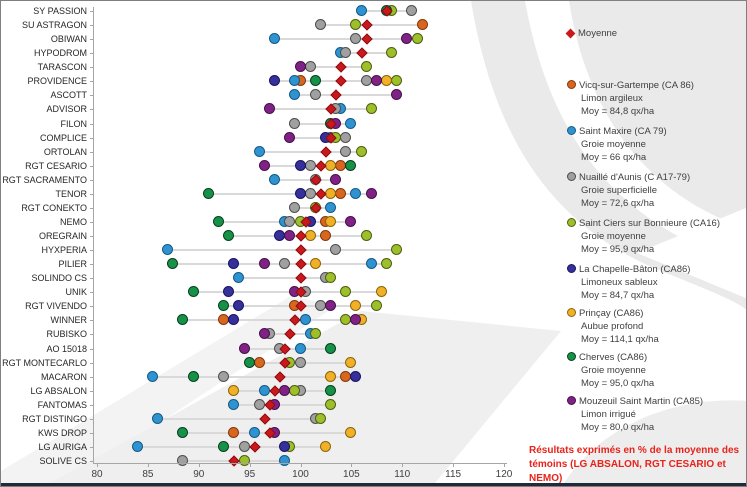 The width and height of the screenshot is (747, 487). What do you see at coordinates (571, 130) in the screenshot?
I see `legend-marker-maxire` at bounding box center [571, 130].